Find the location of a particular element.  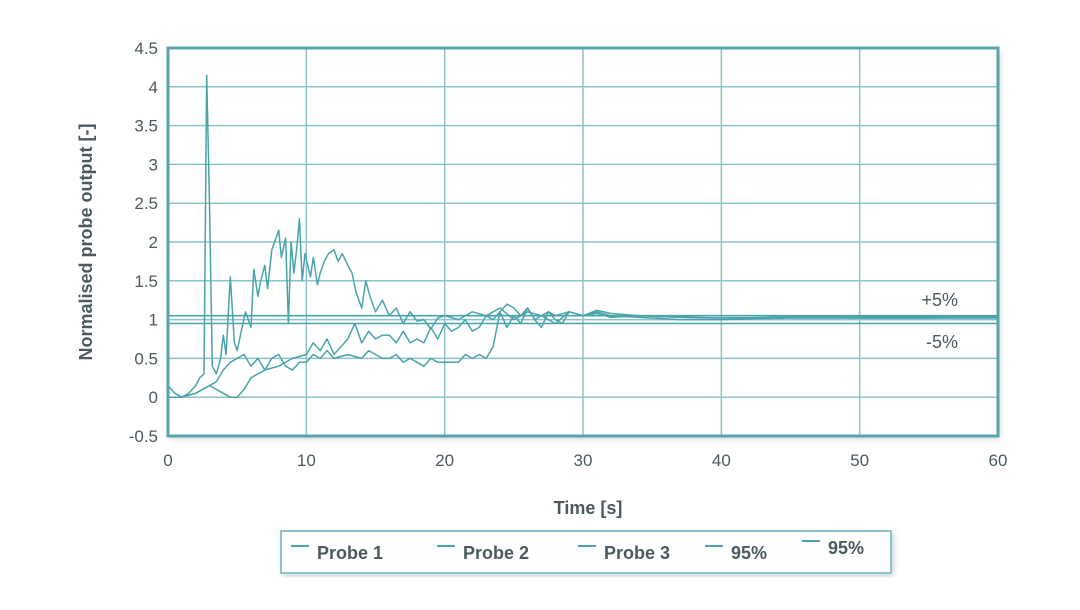

x-tick-label: 60 is located at coordinates (998, 460).